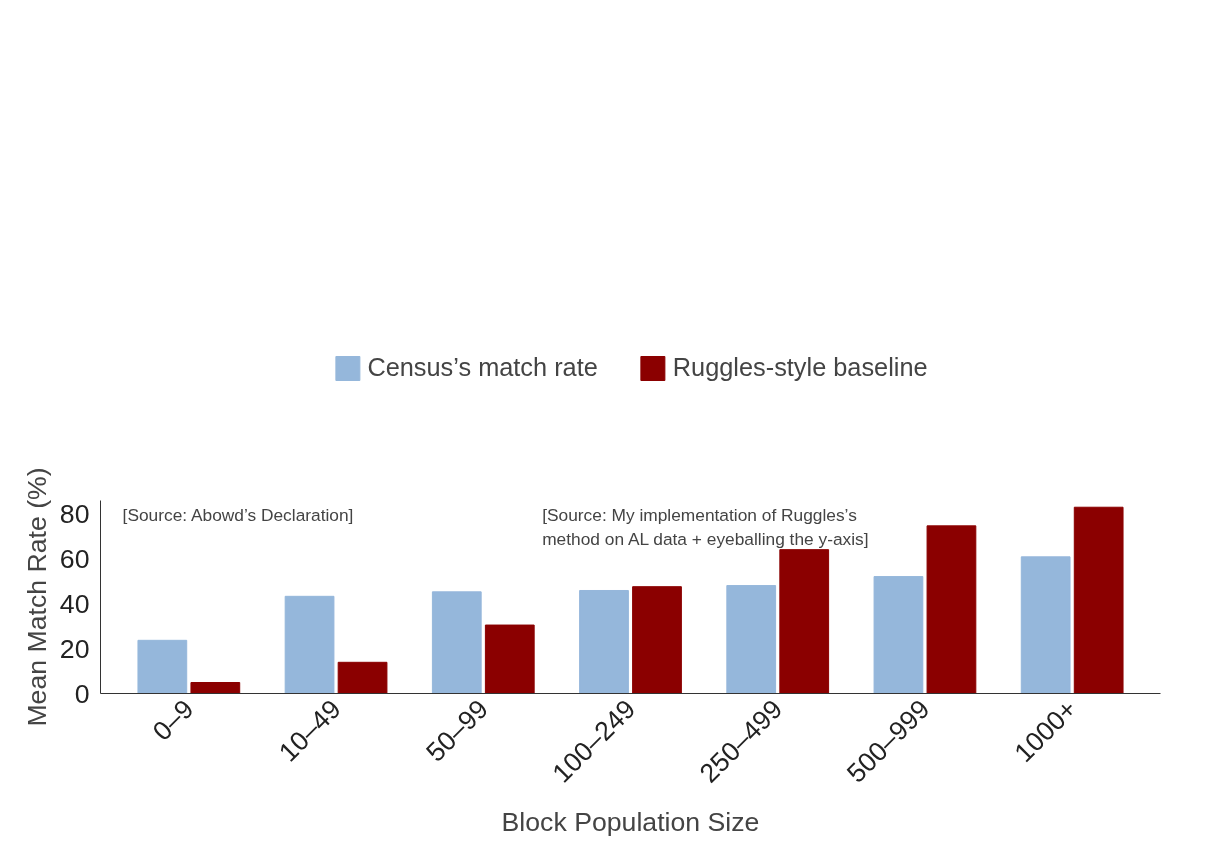 The image size is (1229, 856). What do you see at coordinates (800, 367) in the screenshot?
I see `legend-label: Ruggles-style baseline` at bounding box center [800, 367].